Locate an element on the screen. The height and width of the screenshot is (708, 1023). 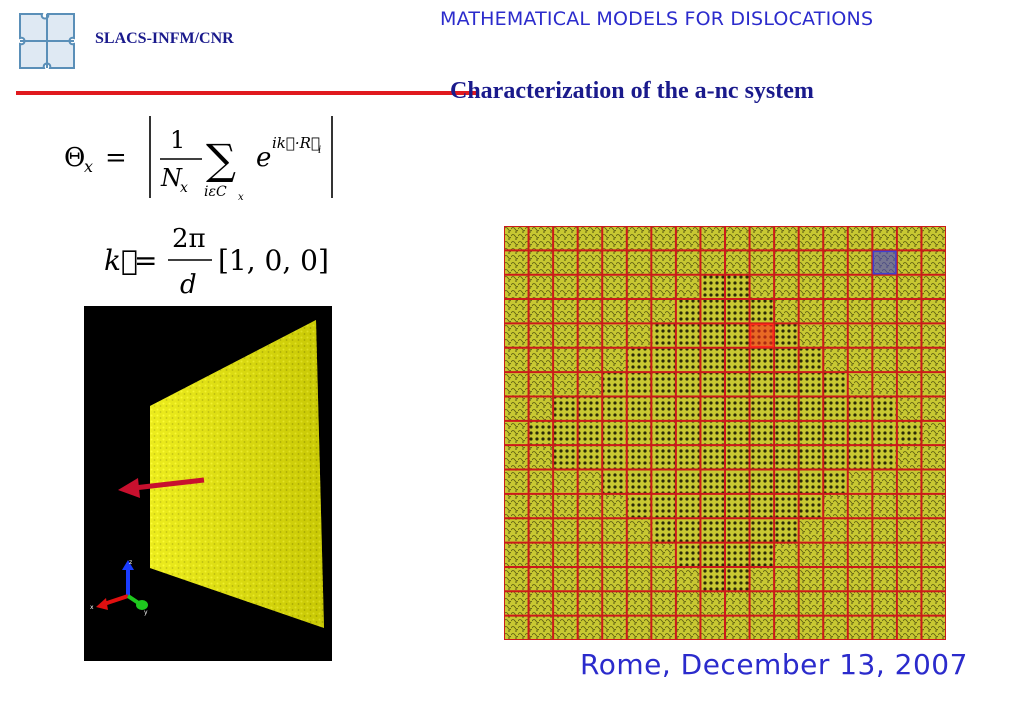
theta-numerator: 1 is located at coordinates (177, 140).